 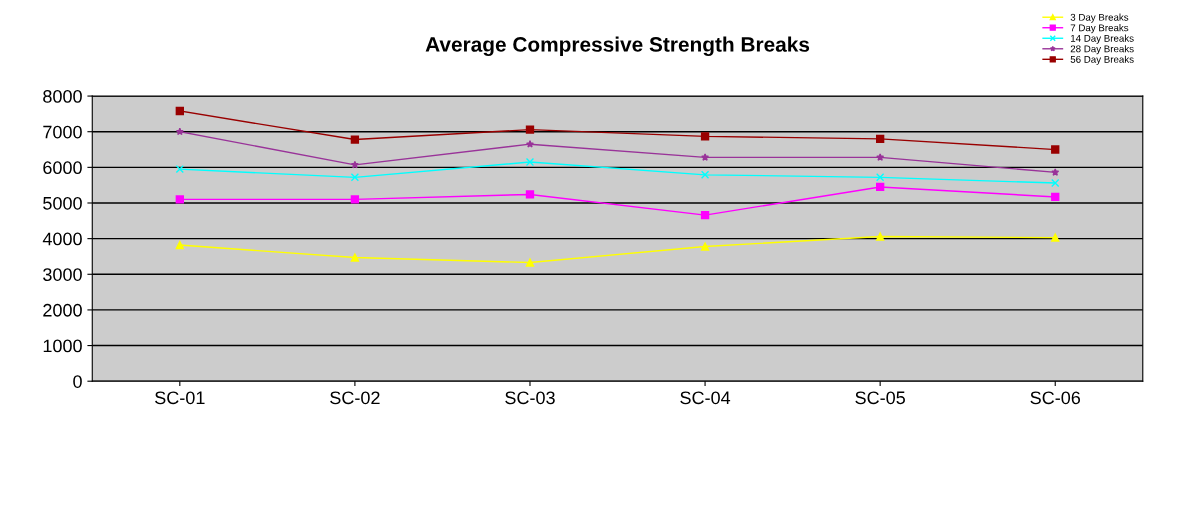 What do you see at coordinates (77, 381) in the screenshot?
I see `y-tick-label: 0` at bounding box center [77, 381].